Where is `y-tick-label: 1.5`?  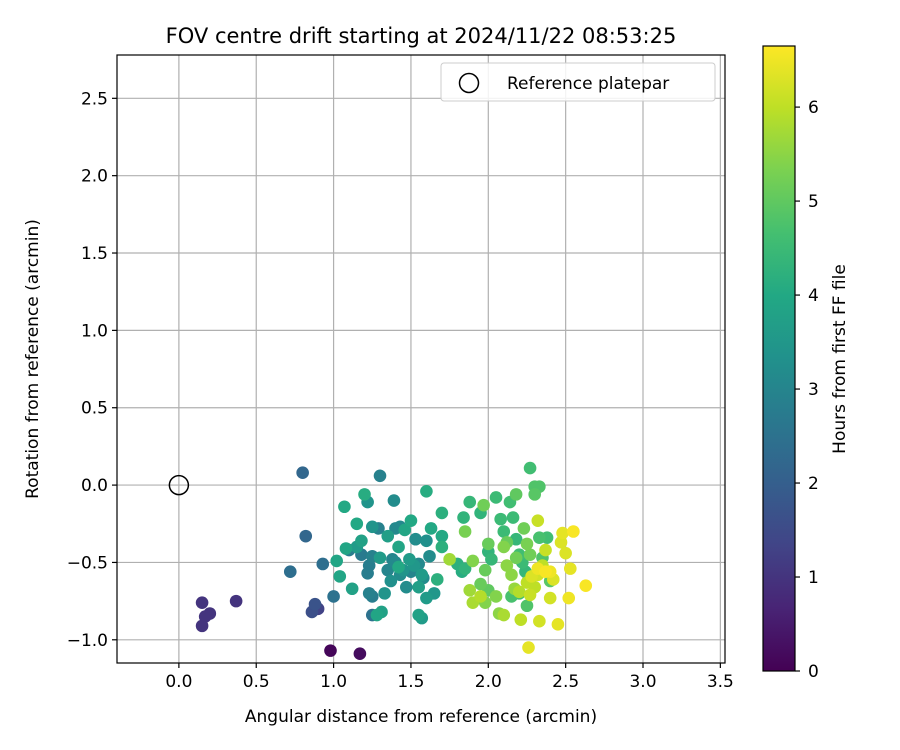
y-tick-label: 1.5 is located at coordinates (94, 254).